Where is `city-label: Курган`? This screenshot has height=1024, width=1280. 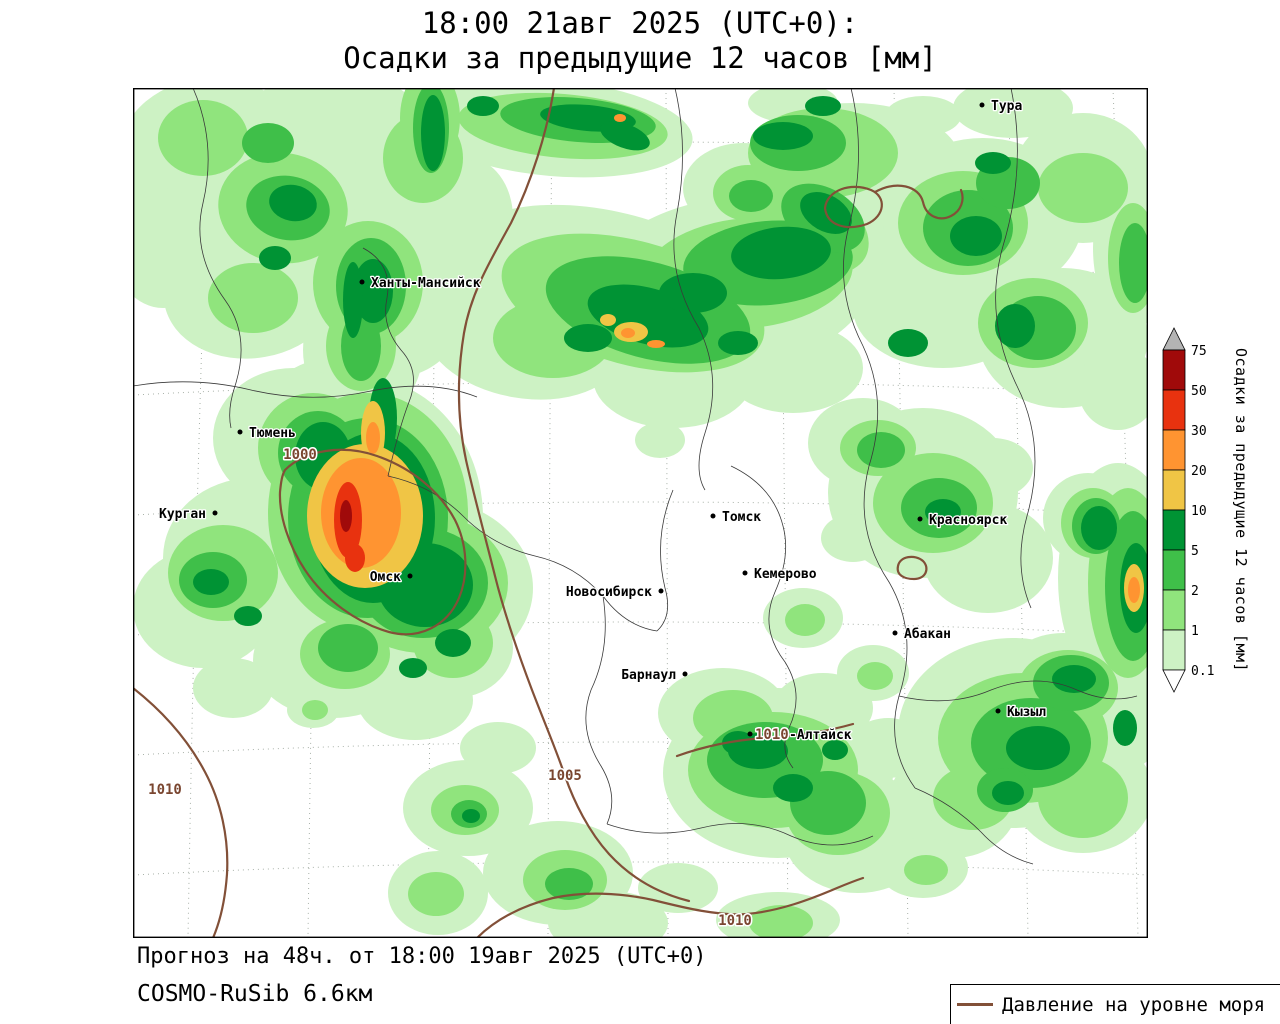 city-label: Курган is located at coordinates (182, 514).